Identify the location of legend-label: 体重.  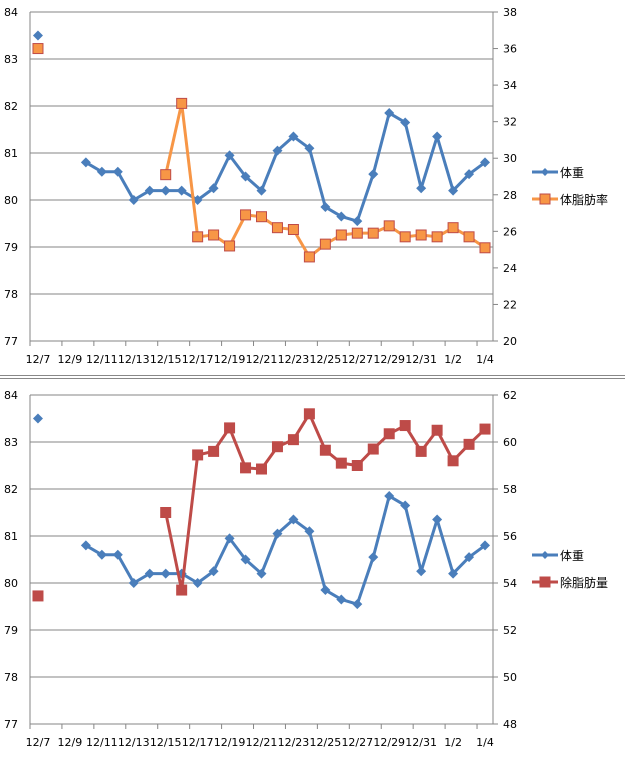
(572, 173).